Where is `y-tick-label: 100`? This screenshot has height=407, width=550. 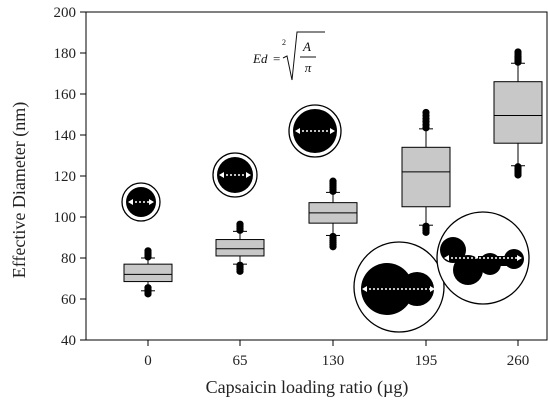
y-tick-label: 100 is located at coordinates (65, 218).